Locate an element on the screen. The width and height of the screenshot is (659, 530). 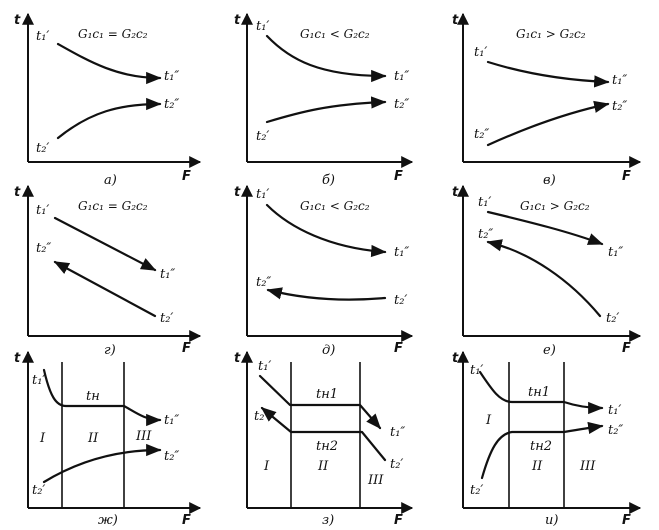
panel-e: t F G₁c₁ > G₂c₂ t₁′ t₂″ t₁″ t₂′ е) is located at coordinates (547, 271).